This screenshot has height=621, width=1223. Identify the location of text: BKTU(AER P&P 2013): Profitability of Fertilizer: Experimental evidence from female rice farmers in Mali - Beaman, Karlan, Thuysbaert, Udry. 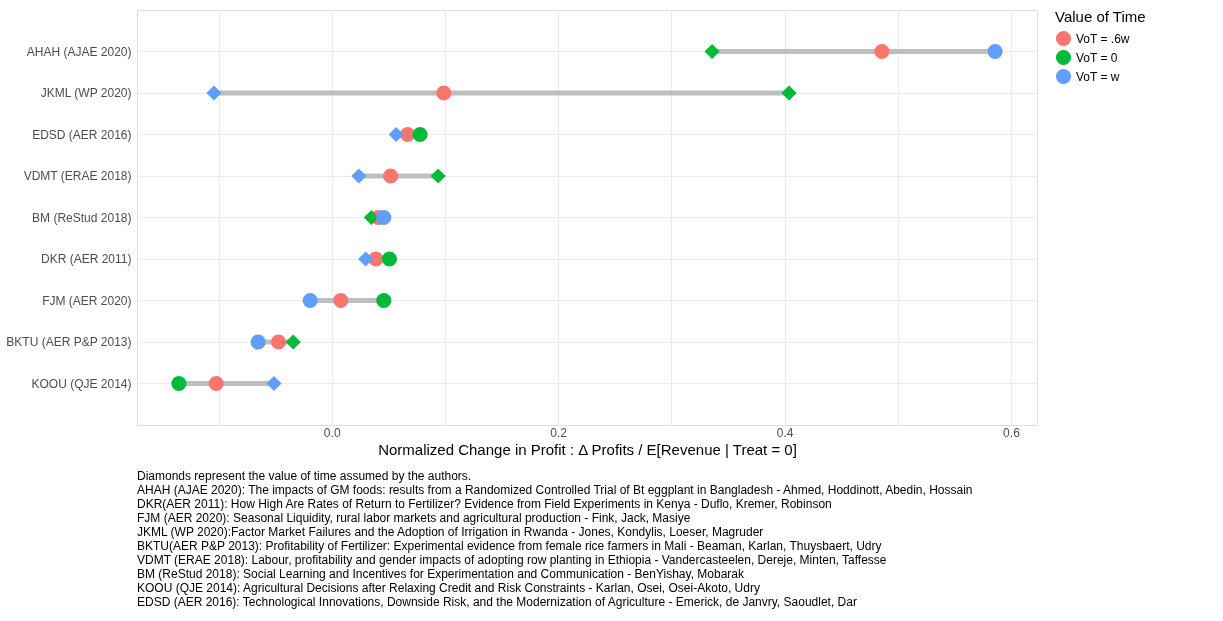
(509, 546).